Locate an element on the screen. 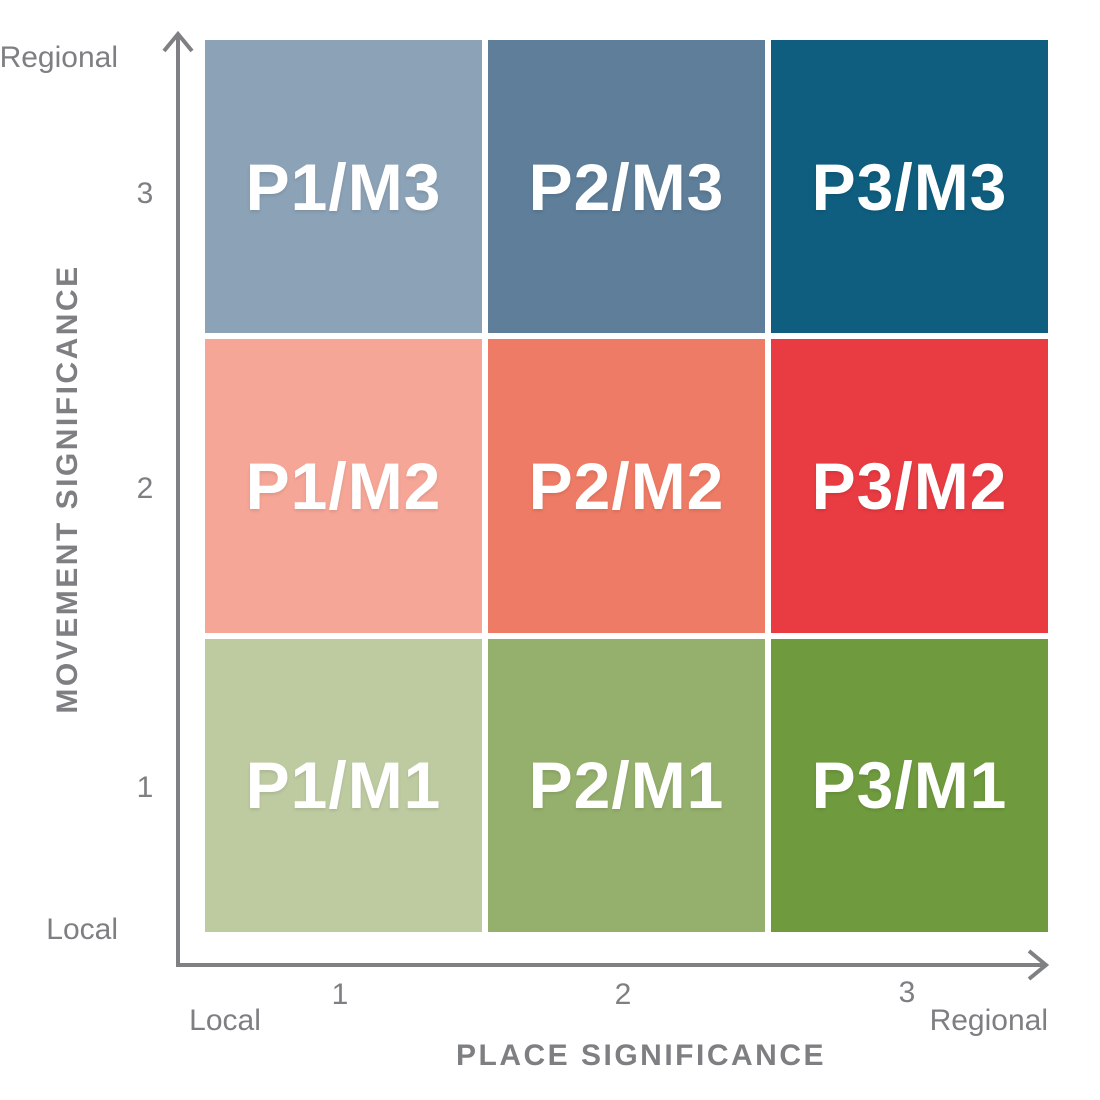 This screenshot has height=1100, width=1100. matrix-cell-label-p1-m1: P1/M1 is located at coordinates (343, 785).